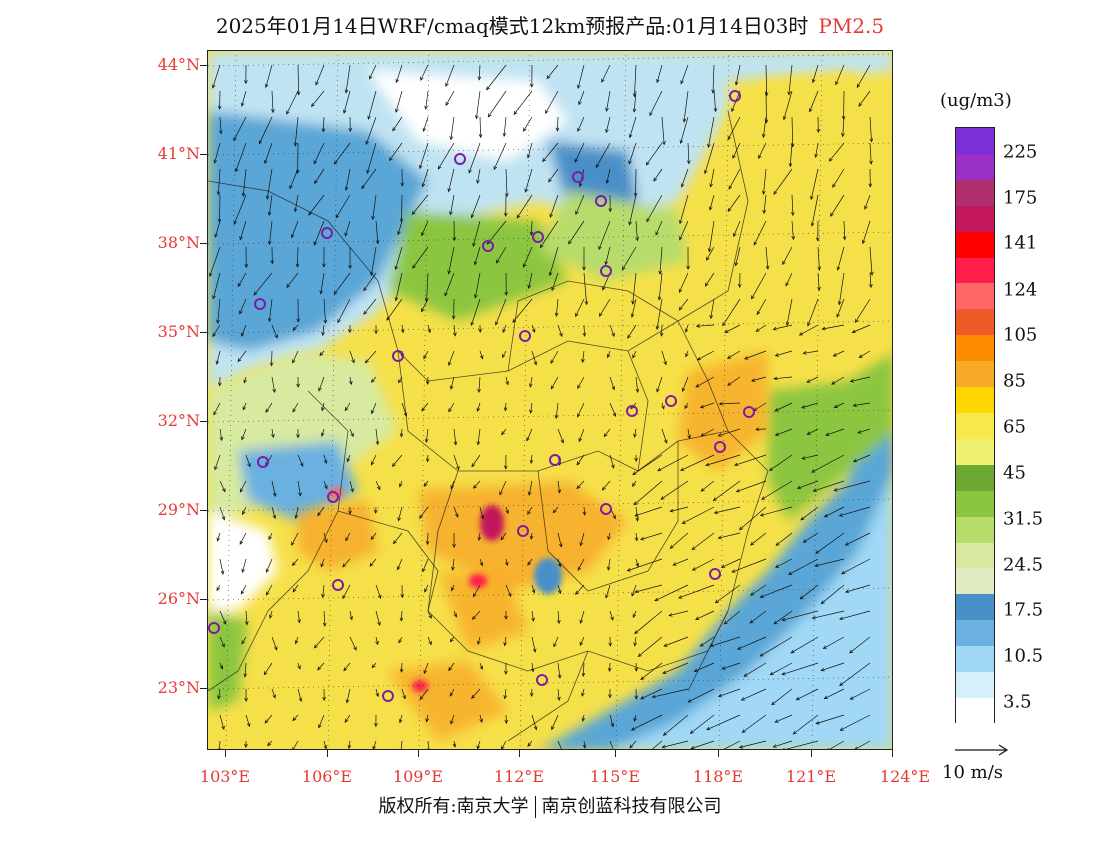 Image resolution: width=1100 pixels, height=850 pixels. I want to click on legend-color-cell, so click(975, 555).